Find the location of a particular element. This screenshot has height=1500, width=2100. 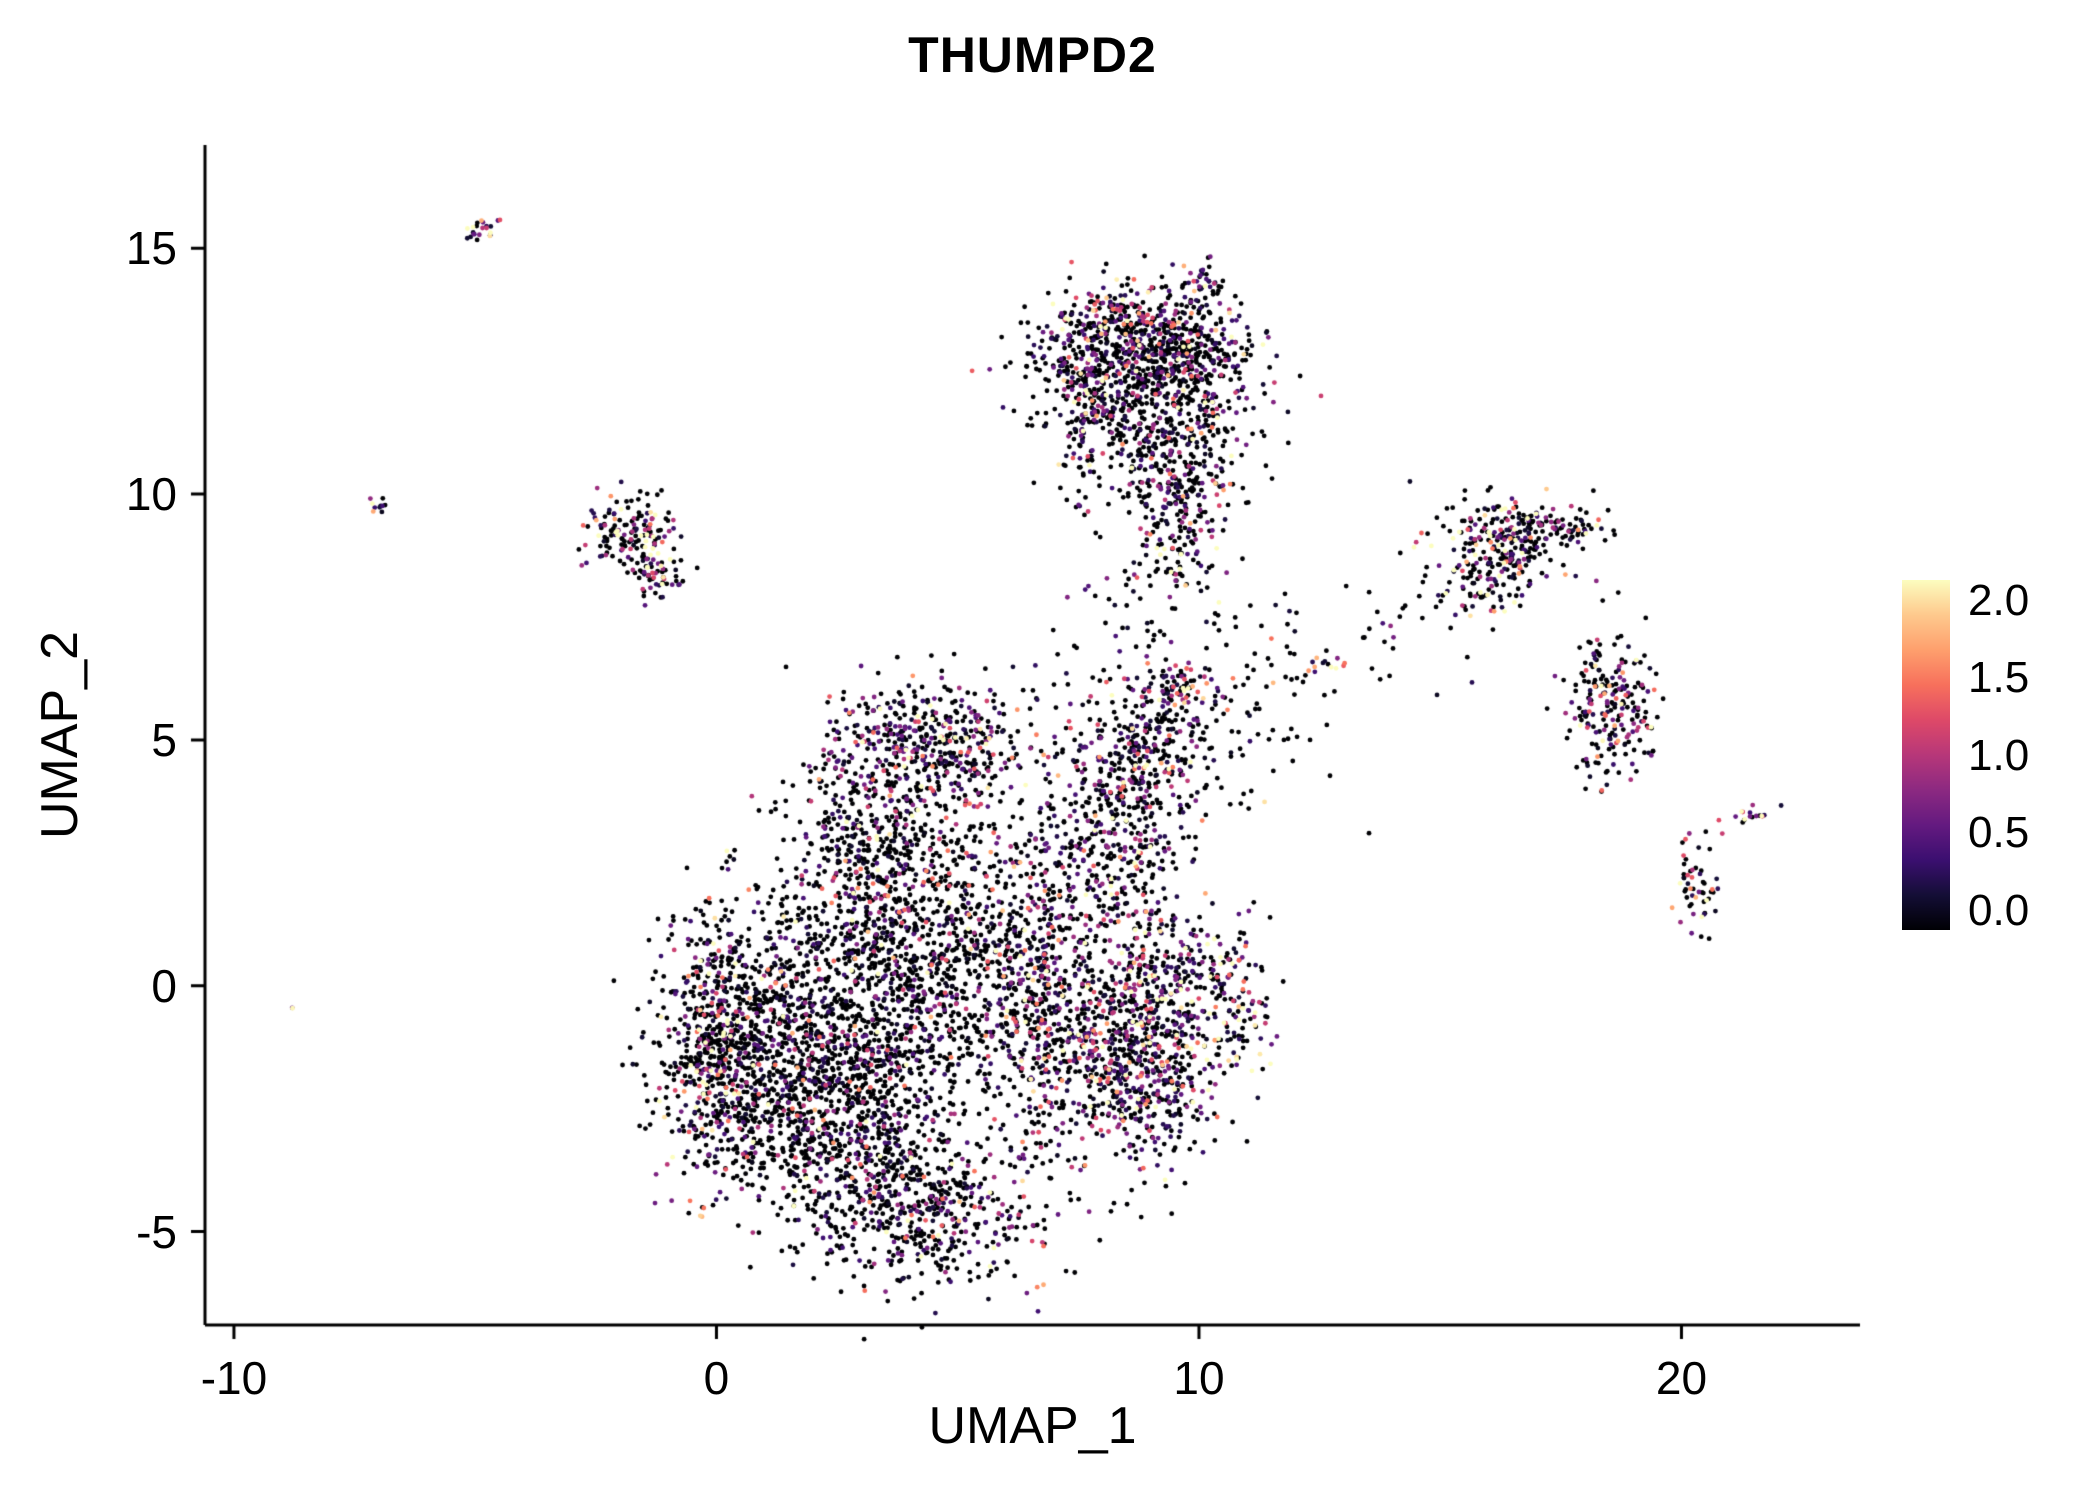

colorbar-tick-label: 0.0 is located at coordinates (1999, 910).